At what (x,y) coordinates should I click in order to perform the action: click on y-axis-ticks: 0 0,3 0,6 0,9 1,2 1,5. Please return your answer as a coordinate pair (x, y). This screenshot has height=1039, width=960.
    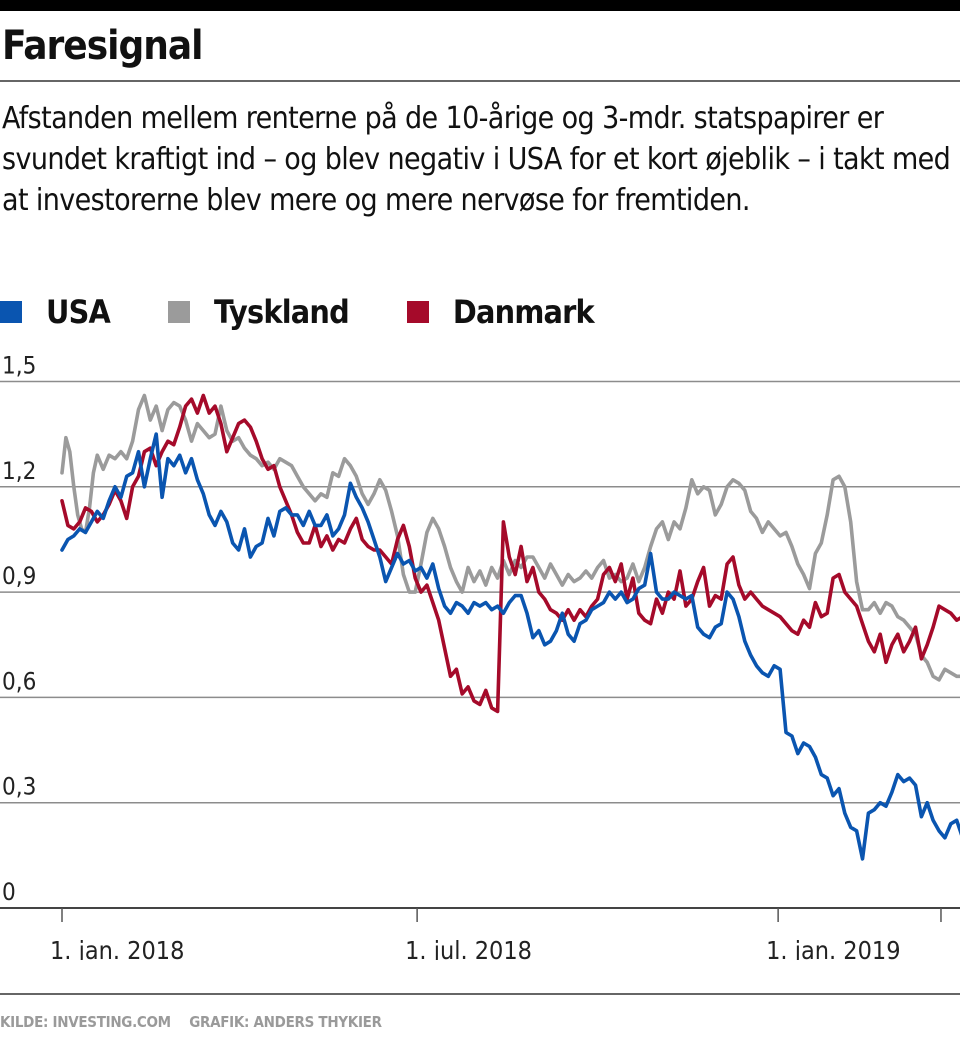
    Looking at the image, I should click on (19, 629).